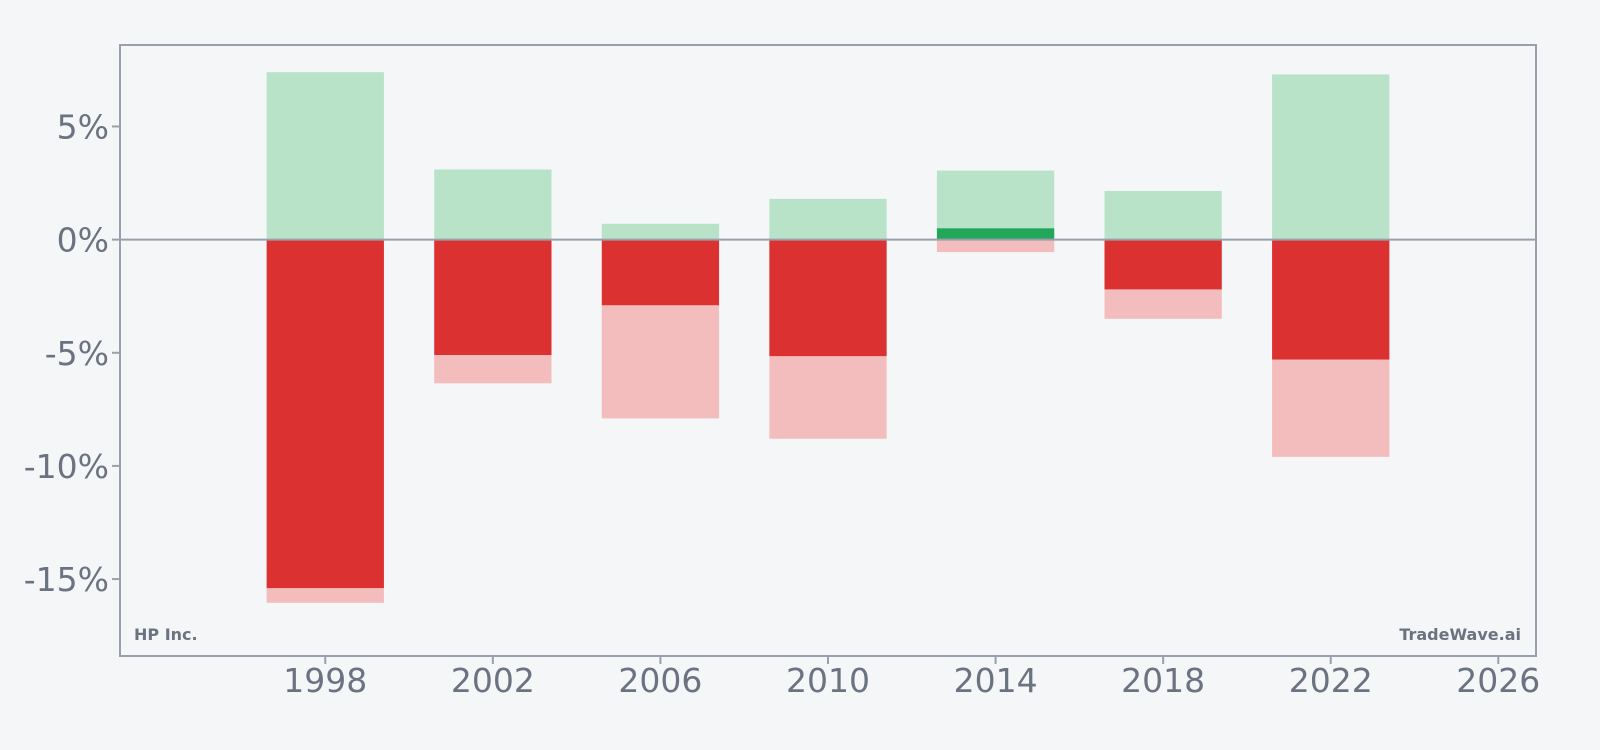 This screenshot has width=1600, height=750. I want to click on x-tick-label-2018: 2018, so click(1163, 680).